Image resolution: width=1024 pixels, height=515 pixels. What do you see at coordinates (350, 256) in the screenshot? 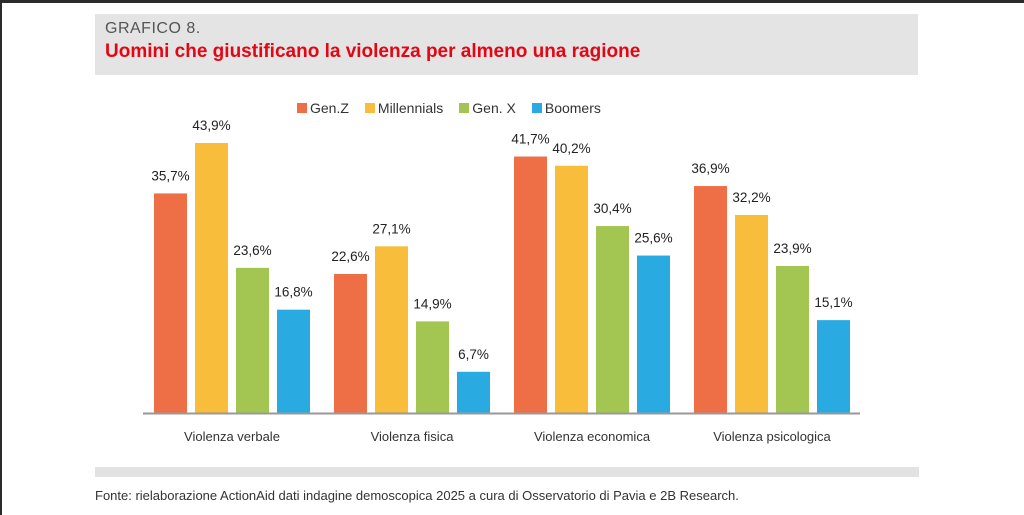
I see `data-label: 22,6%` at bounding box center [350, 256].